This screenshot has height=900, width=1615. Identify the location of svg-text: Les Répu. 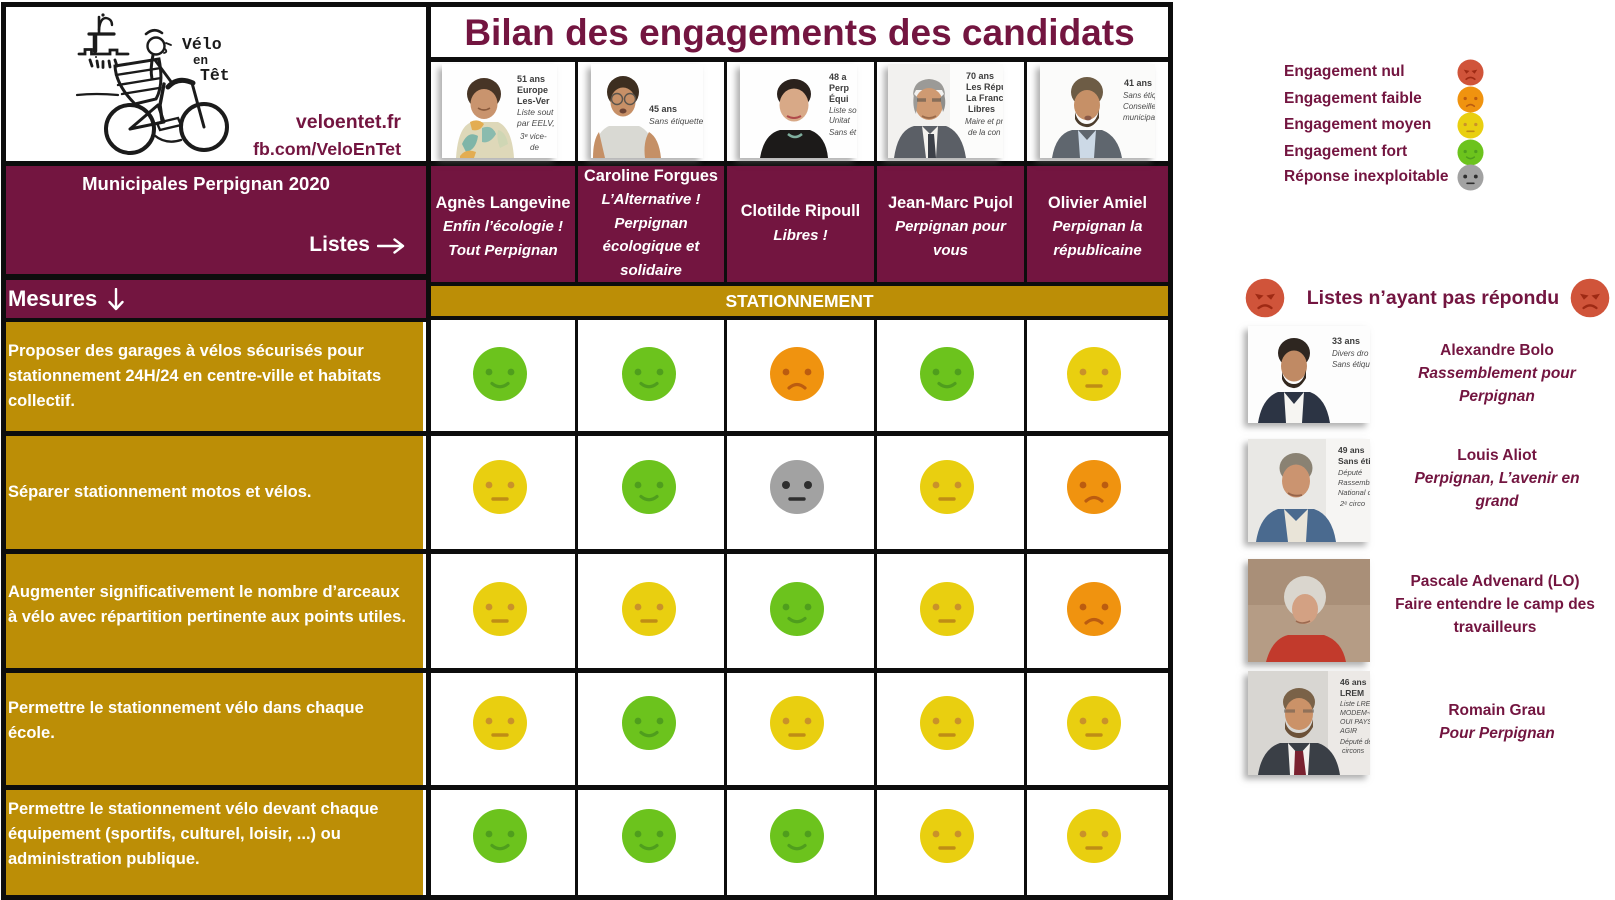
(984, 87).